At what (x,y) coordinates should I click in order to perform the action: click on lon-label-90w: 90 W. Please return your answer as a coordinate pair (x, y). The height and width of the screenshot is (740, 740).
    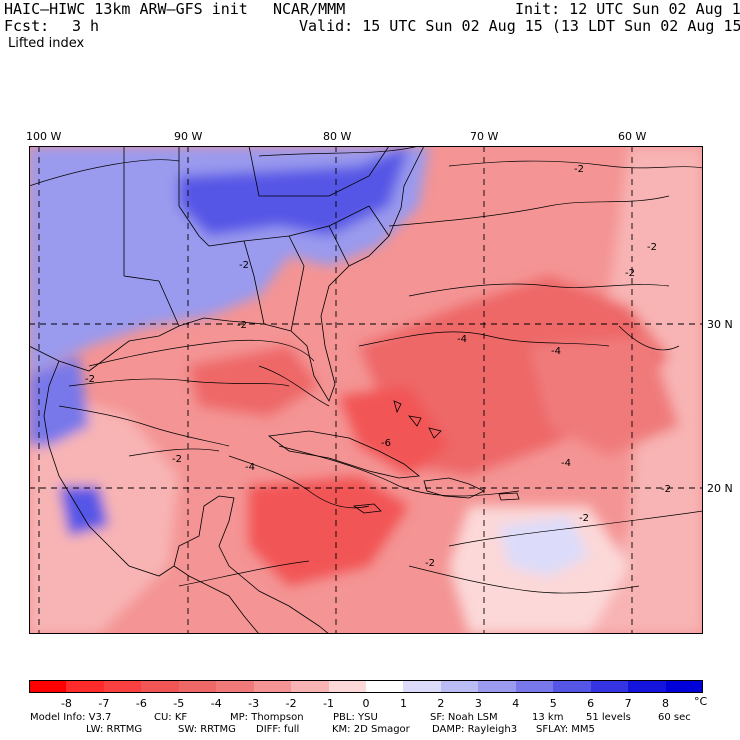
    Looking at the image, I should click on (188, 136).